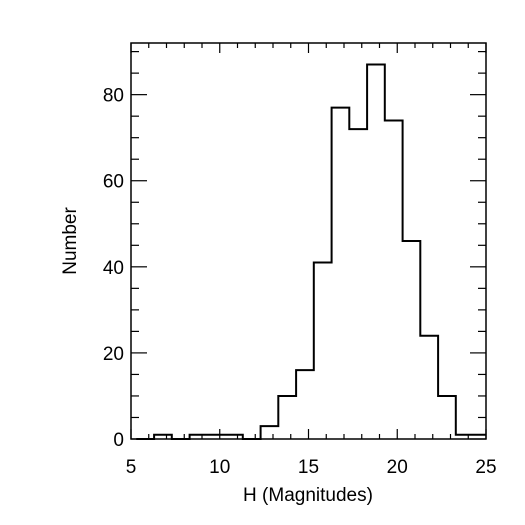 The height and width of the screenshot is (525, 525). Describe the element at coordinates (70, 241) in the screenshot. I see `y-axis-label: Number` at that location.